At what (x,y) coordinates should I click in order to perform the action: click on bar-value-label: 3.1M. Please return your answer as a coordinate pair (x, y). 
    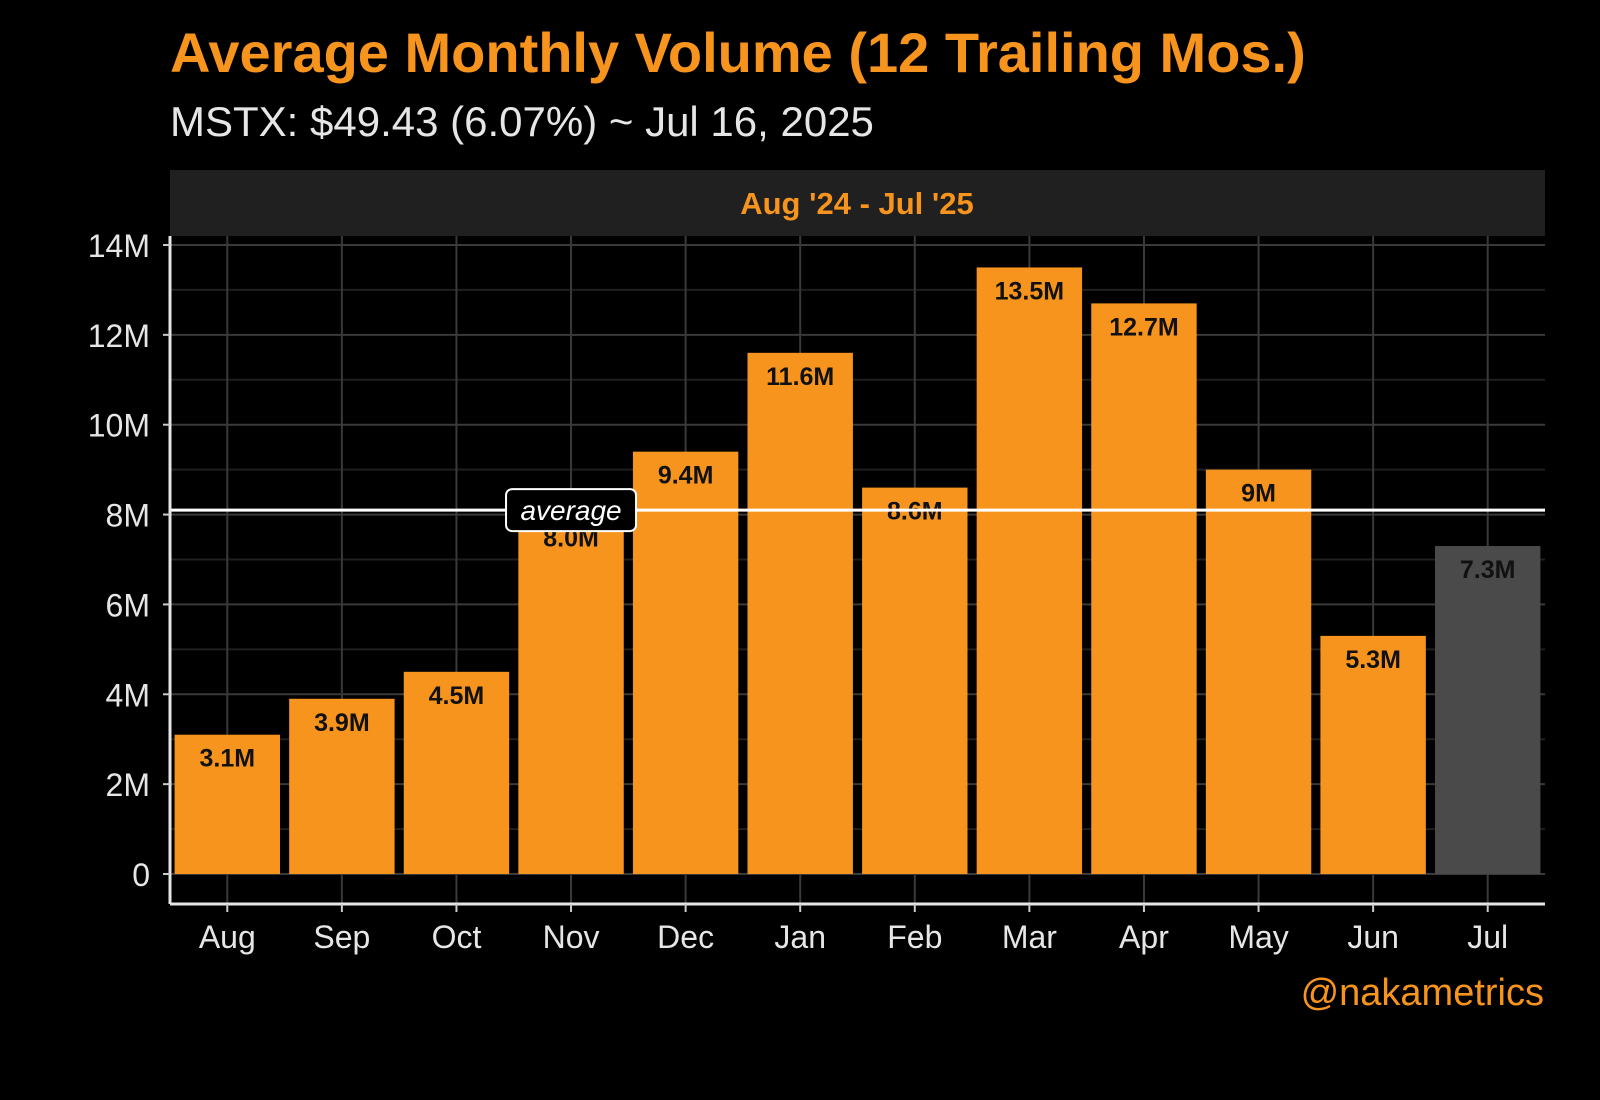
    Looking at the image, I should click on (227, 759).